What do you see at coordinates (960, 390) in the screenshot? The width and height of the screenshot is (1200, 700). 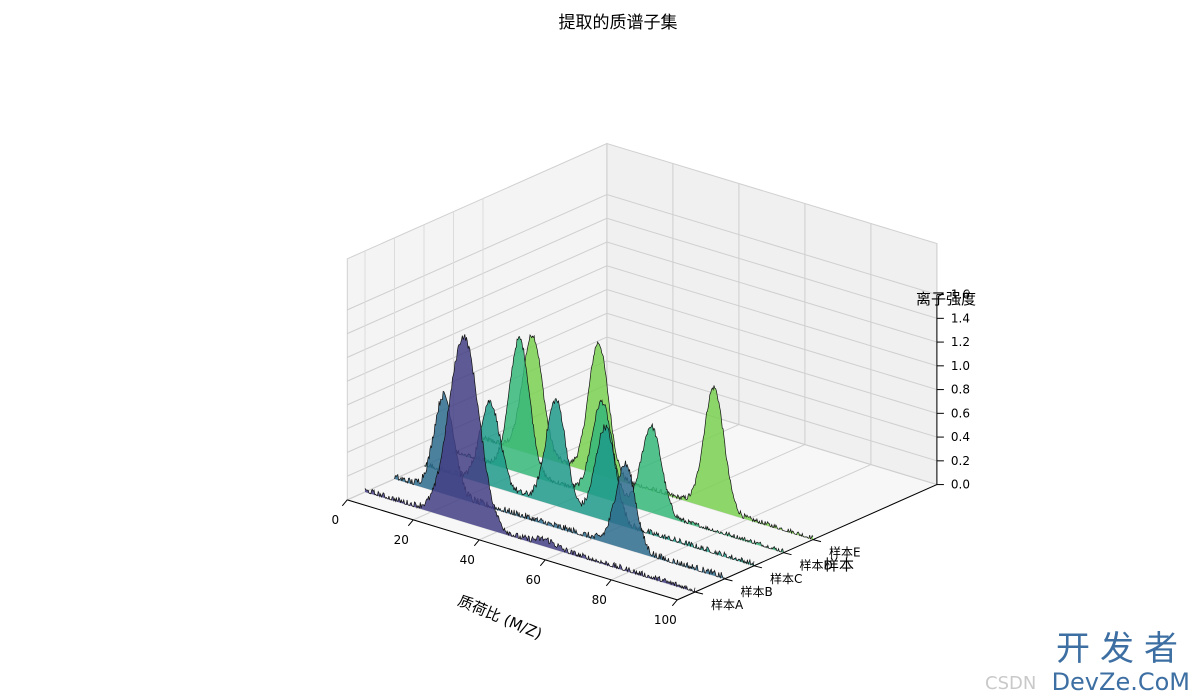 I see `z-tick-label: 0.8` at bounding box center [960, 390].